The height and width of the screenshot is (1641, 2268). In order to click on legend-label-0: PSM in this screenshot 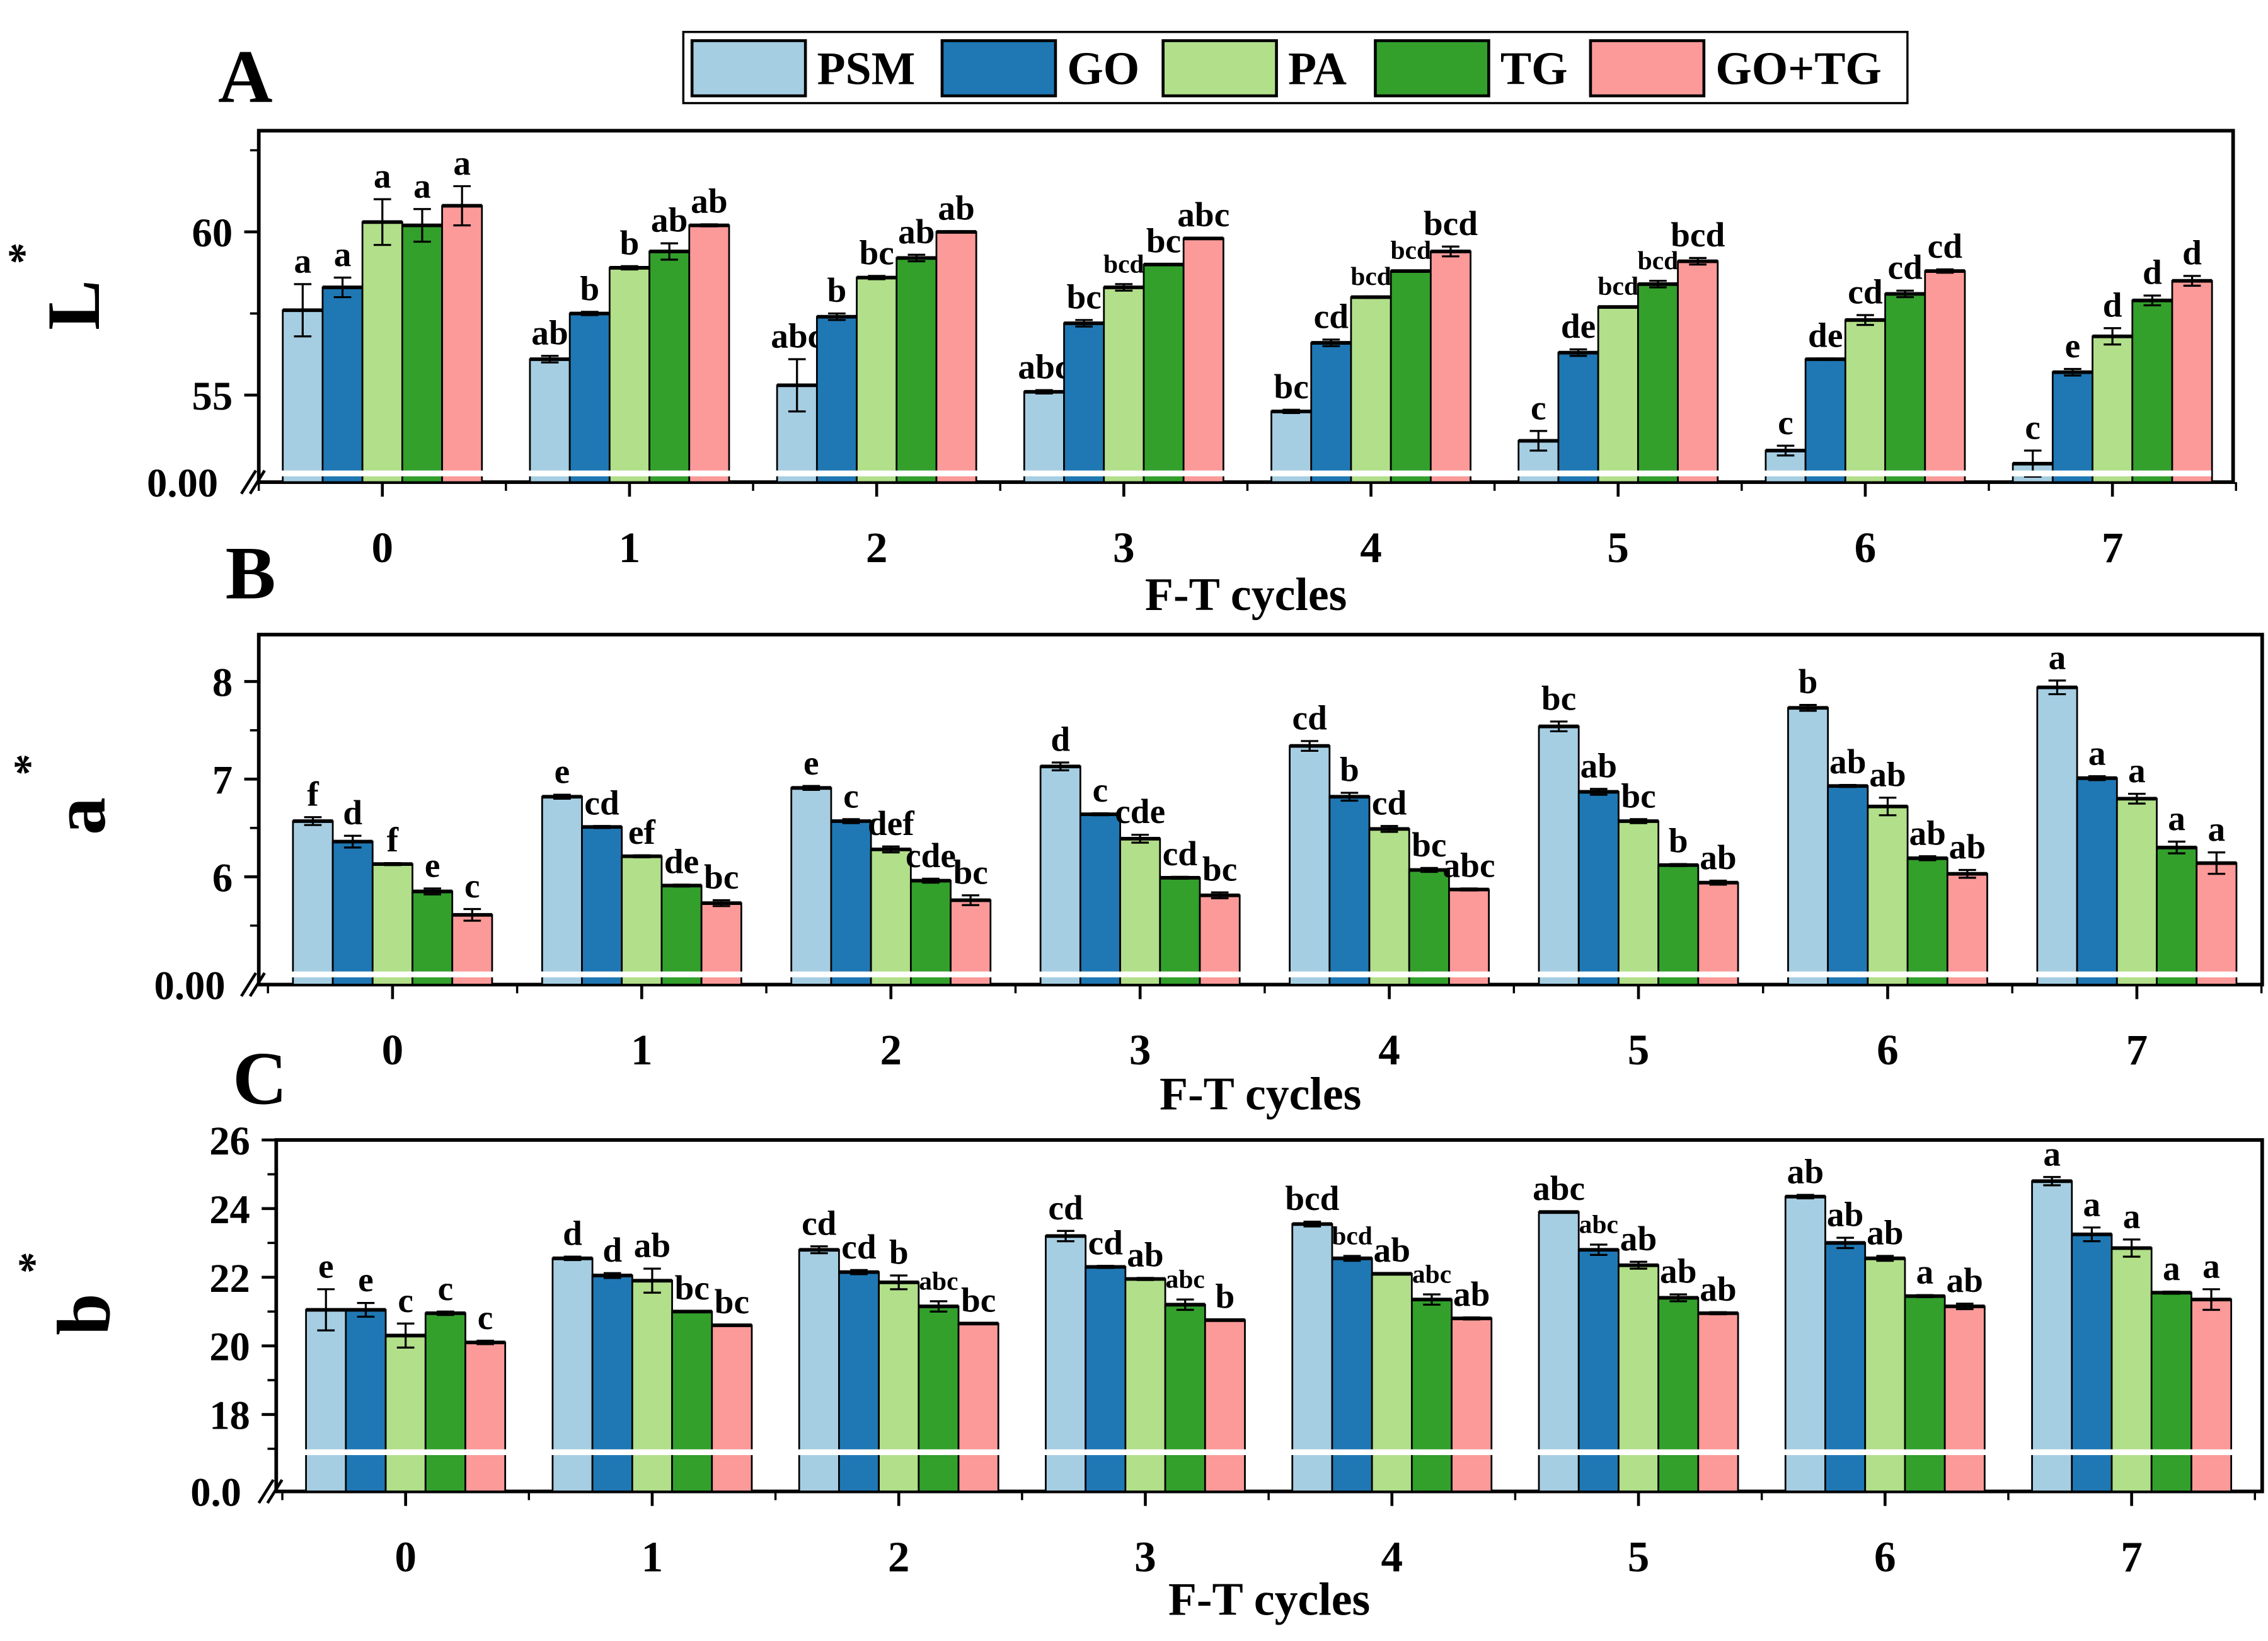, I will do `click(866, 69)`.